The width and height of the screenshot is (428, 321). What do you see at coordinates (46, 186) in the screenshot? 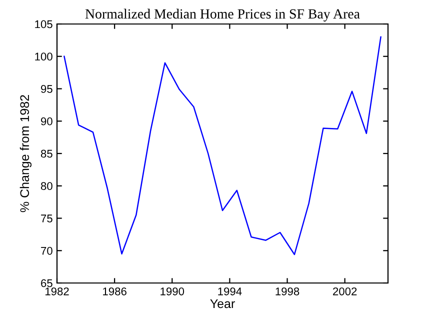
I see `y-tick-label: 80` at bounding box center [46, 186].